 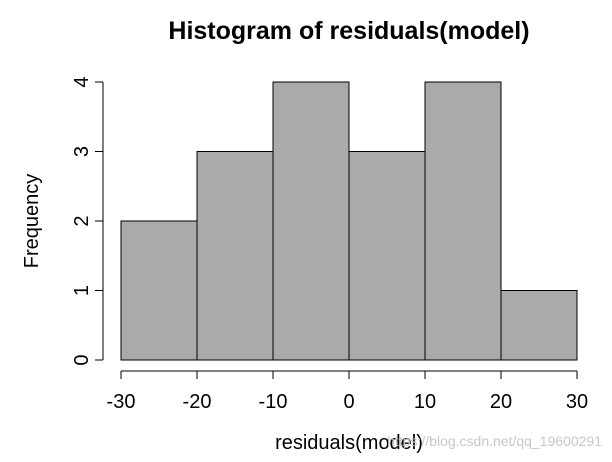 I want to click on y-tick-label: 2, so click(x=82, y=220).